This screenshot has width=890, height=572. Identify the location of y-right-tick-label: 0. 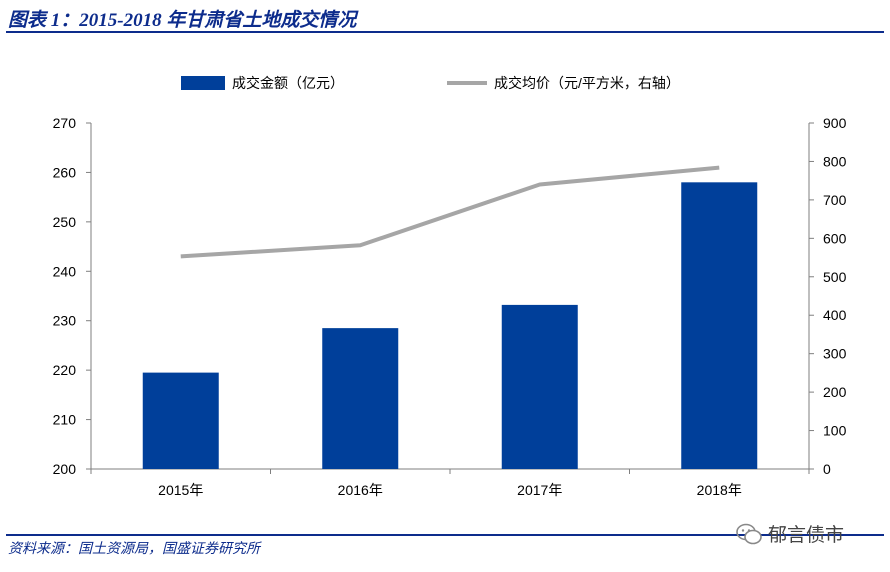
(827, 469).